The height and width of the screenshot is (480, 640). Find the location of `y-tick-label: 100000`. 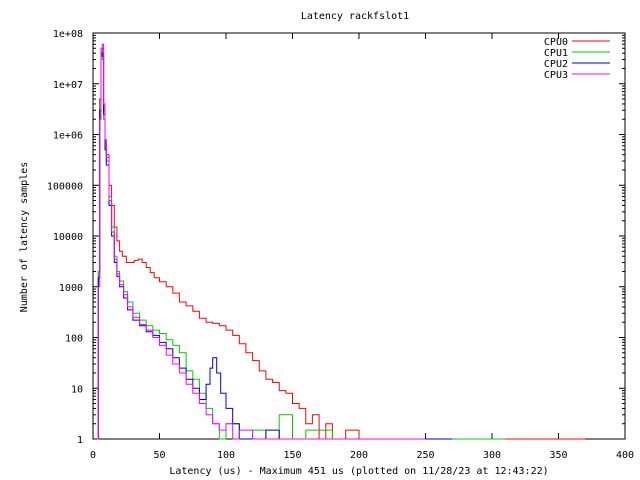

y-tick-label: 100000 is located at coordinates (65, 186).